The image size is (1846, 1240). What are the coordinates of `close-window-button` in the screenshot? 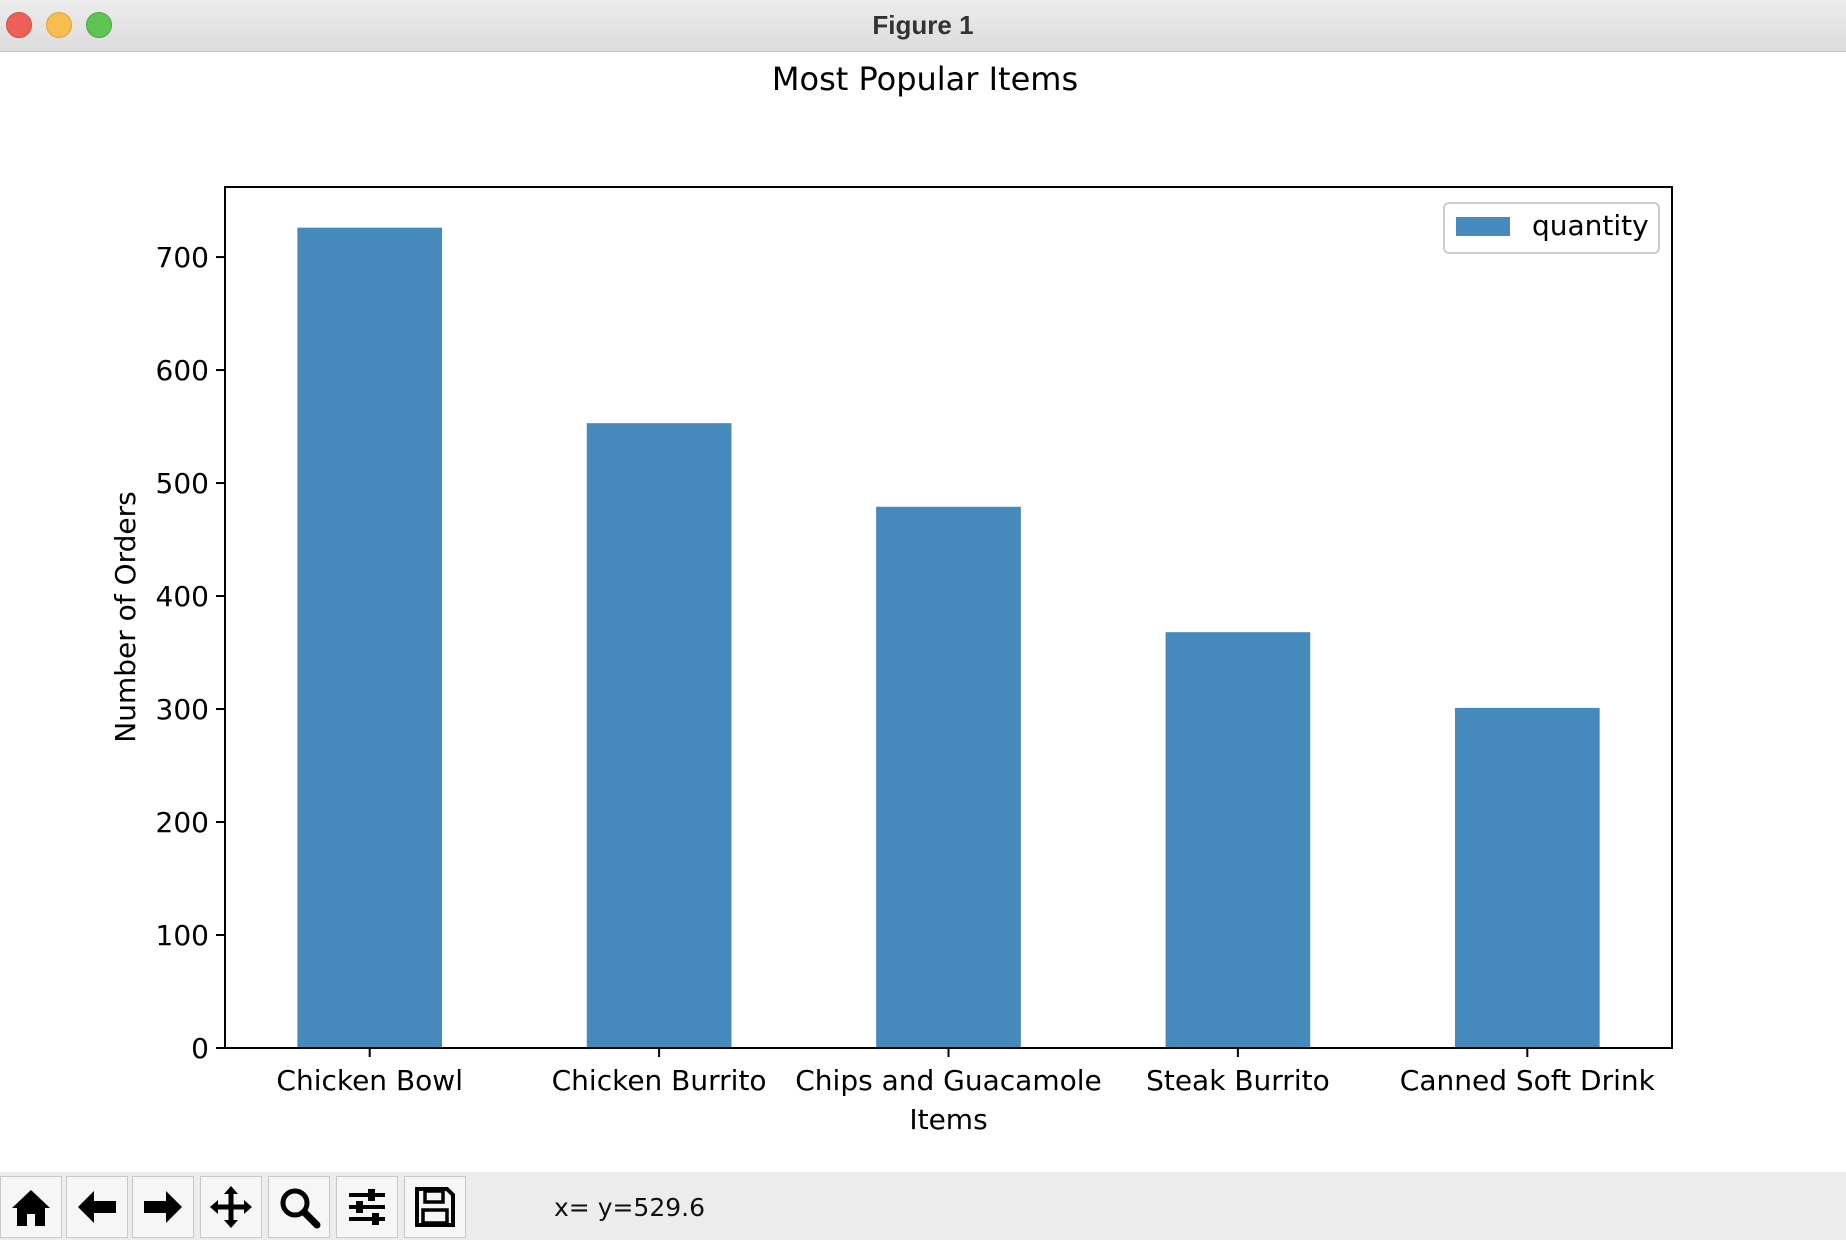 It's located at (19, 25).